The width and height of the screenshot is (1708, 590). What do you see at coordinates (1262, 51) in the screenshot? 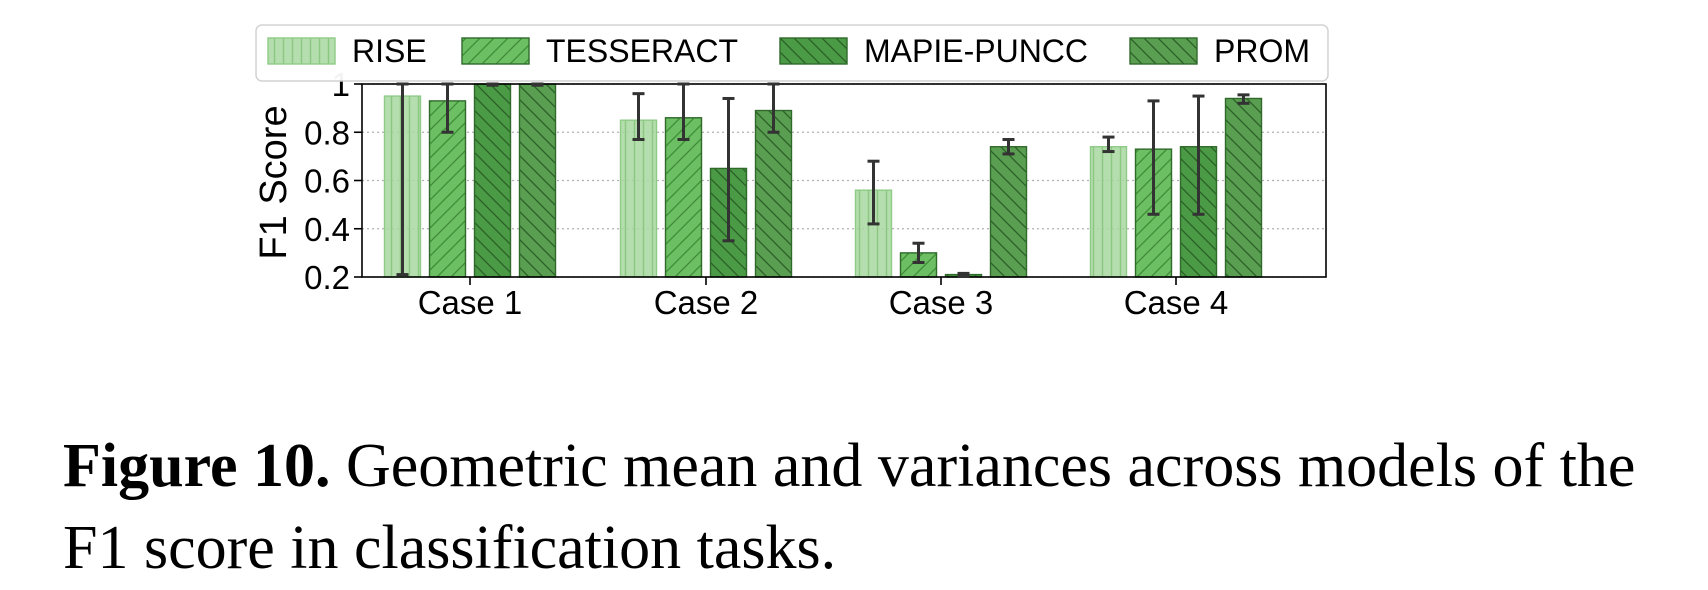
I see `legend-label: PROM` at bounding box center [1262, 51].